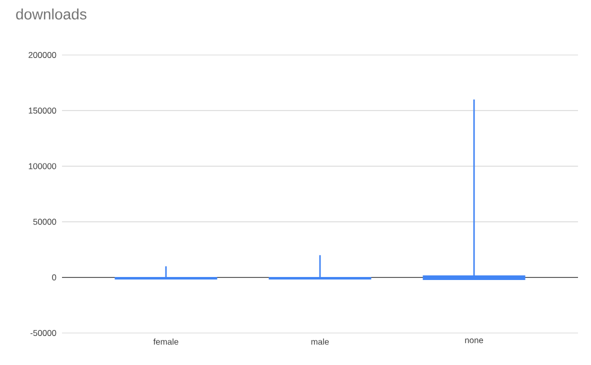 Image resolution: width=591 pixels, height=365 pixels. What do you see at coordinates (43, 333) in the screenshot?
I see `y-tick-label: -50000` at bounding box center [43, 333].